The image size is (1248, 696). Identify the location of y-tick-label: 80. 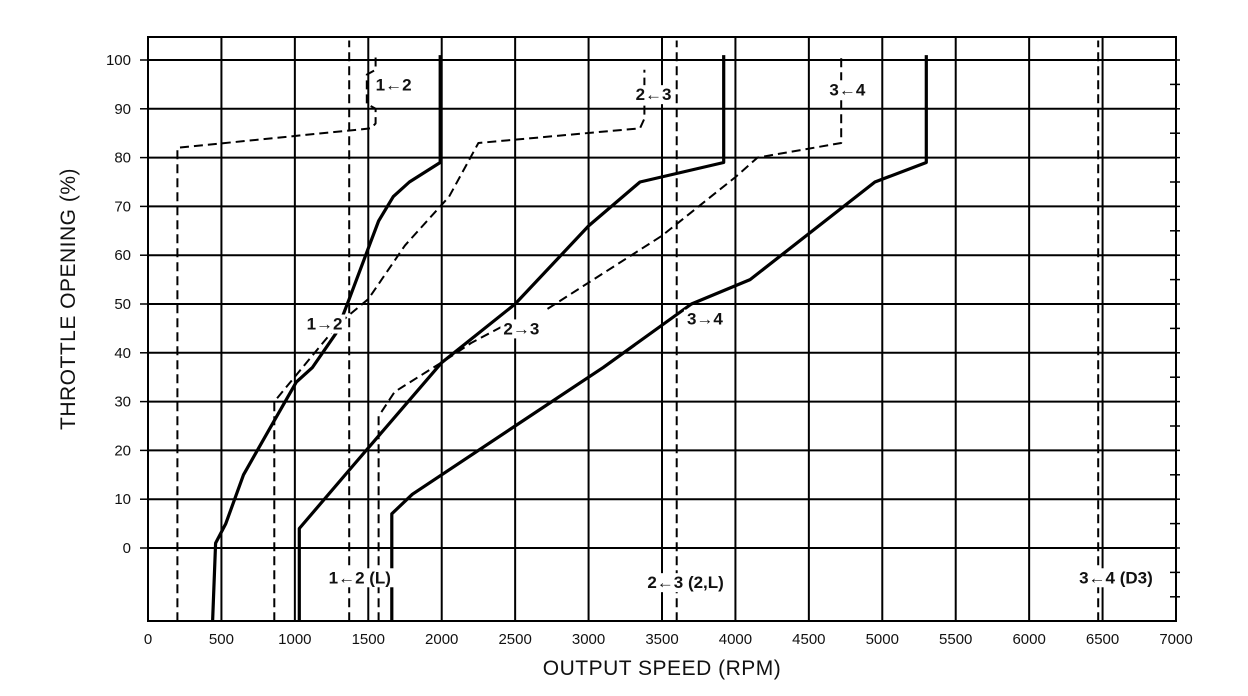
(122, 158).